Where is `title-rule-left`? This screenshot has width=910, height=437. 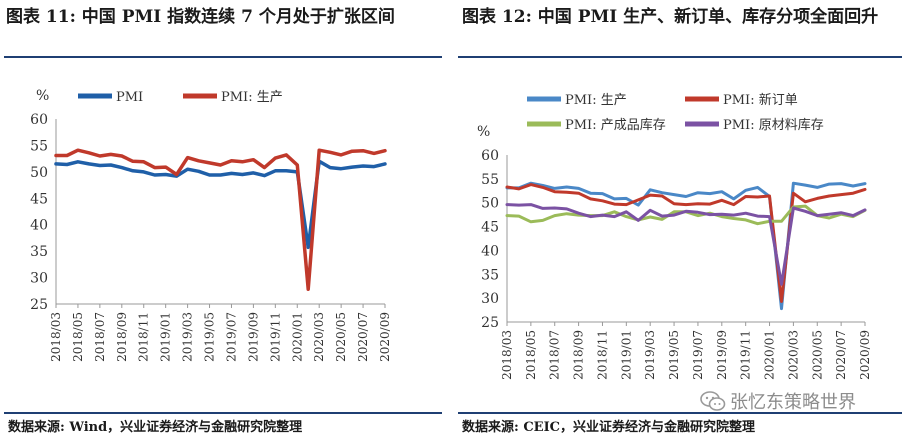
title-rule-left is located at coordinates (223, 57).